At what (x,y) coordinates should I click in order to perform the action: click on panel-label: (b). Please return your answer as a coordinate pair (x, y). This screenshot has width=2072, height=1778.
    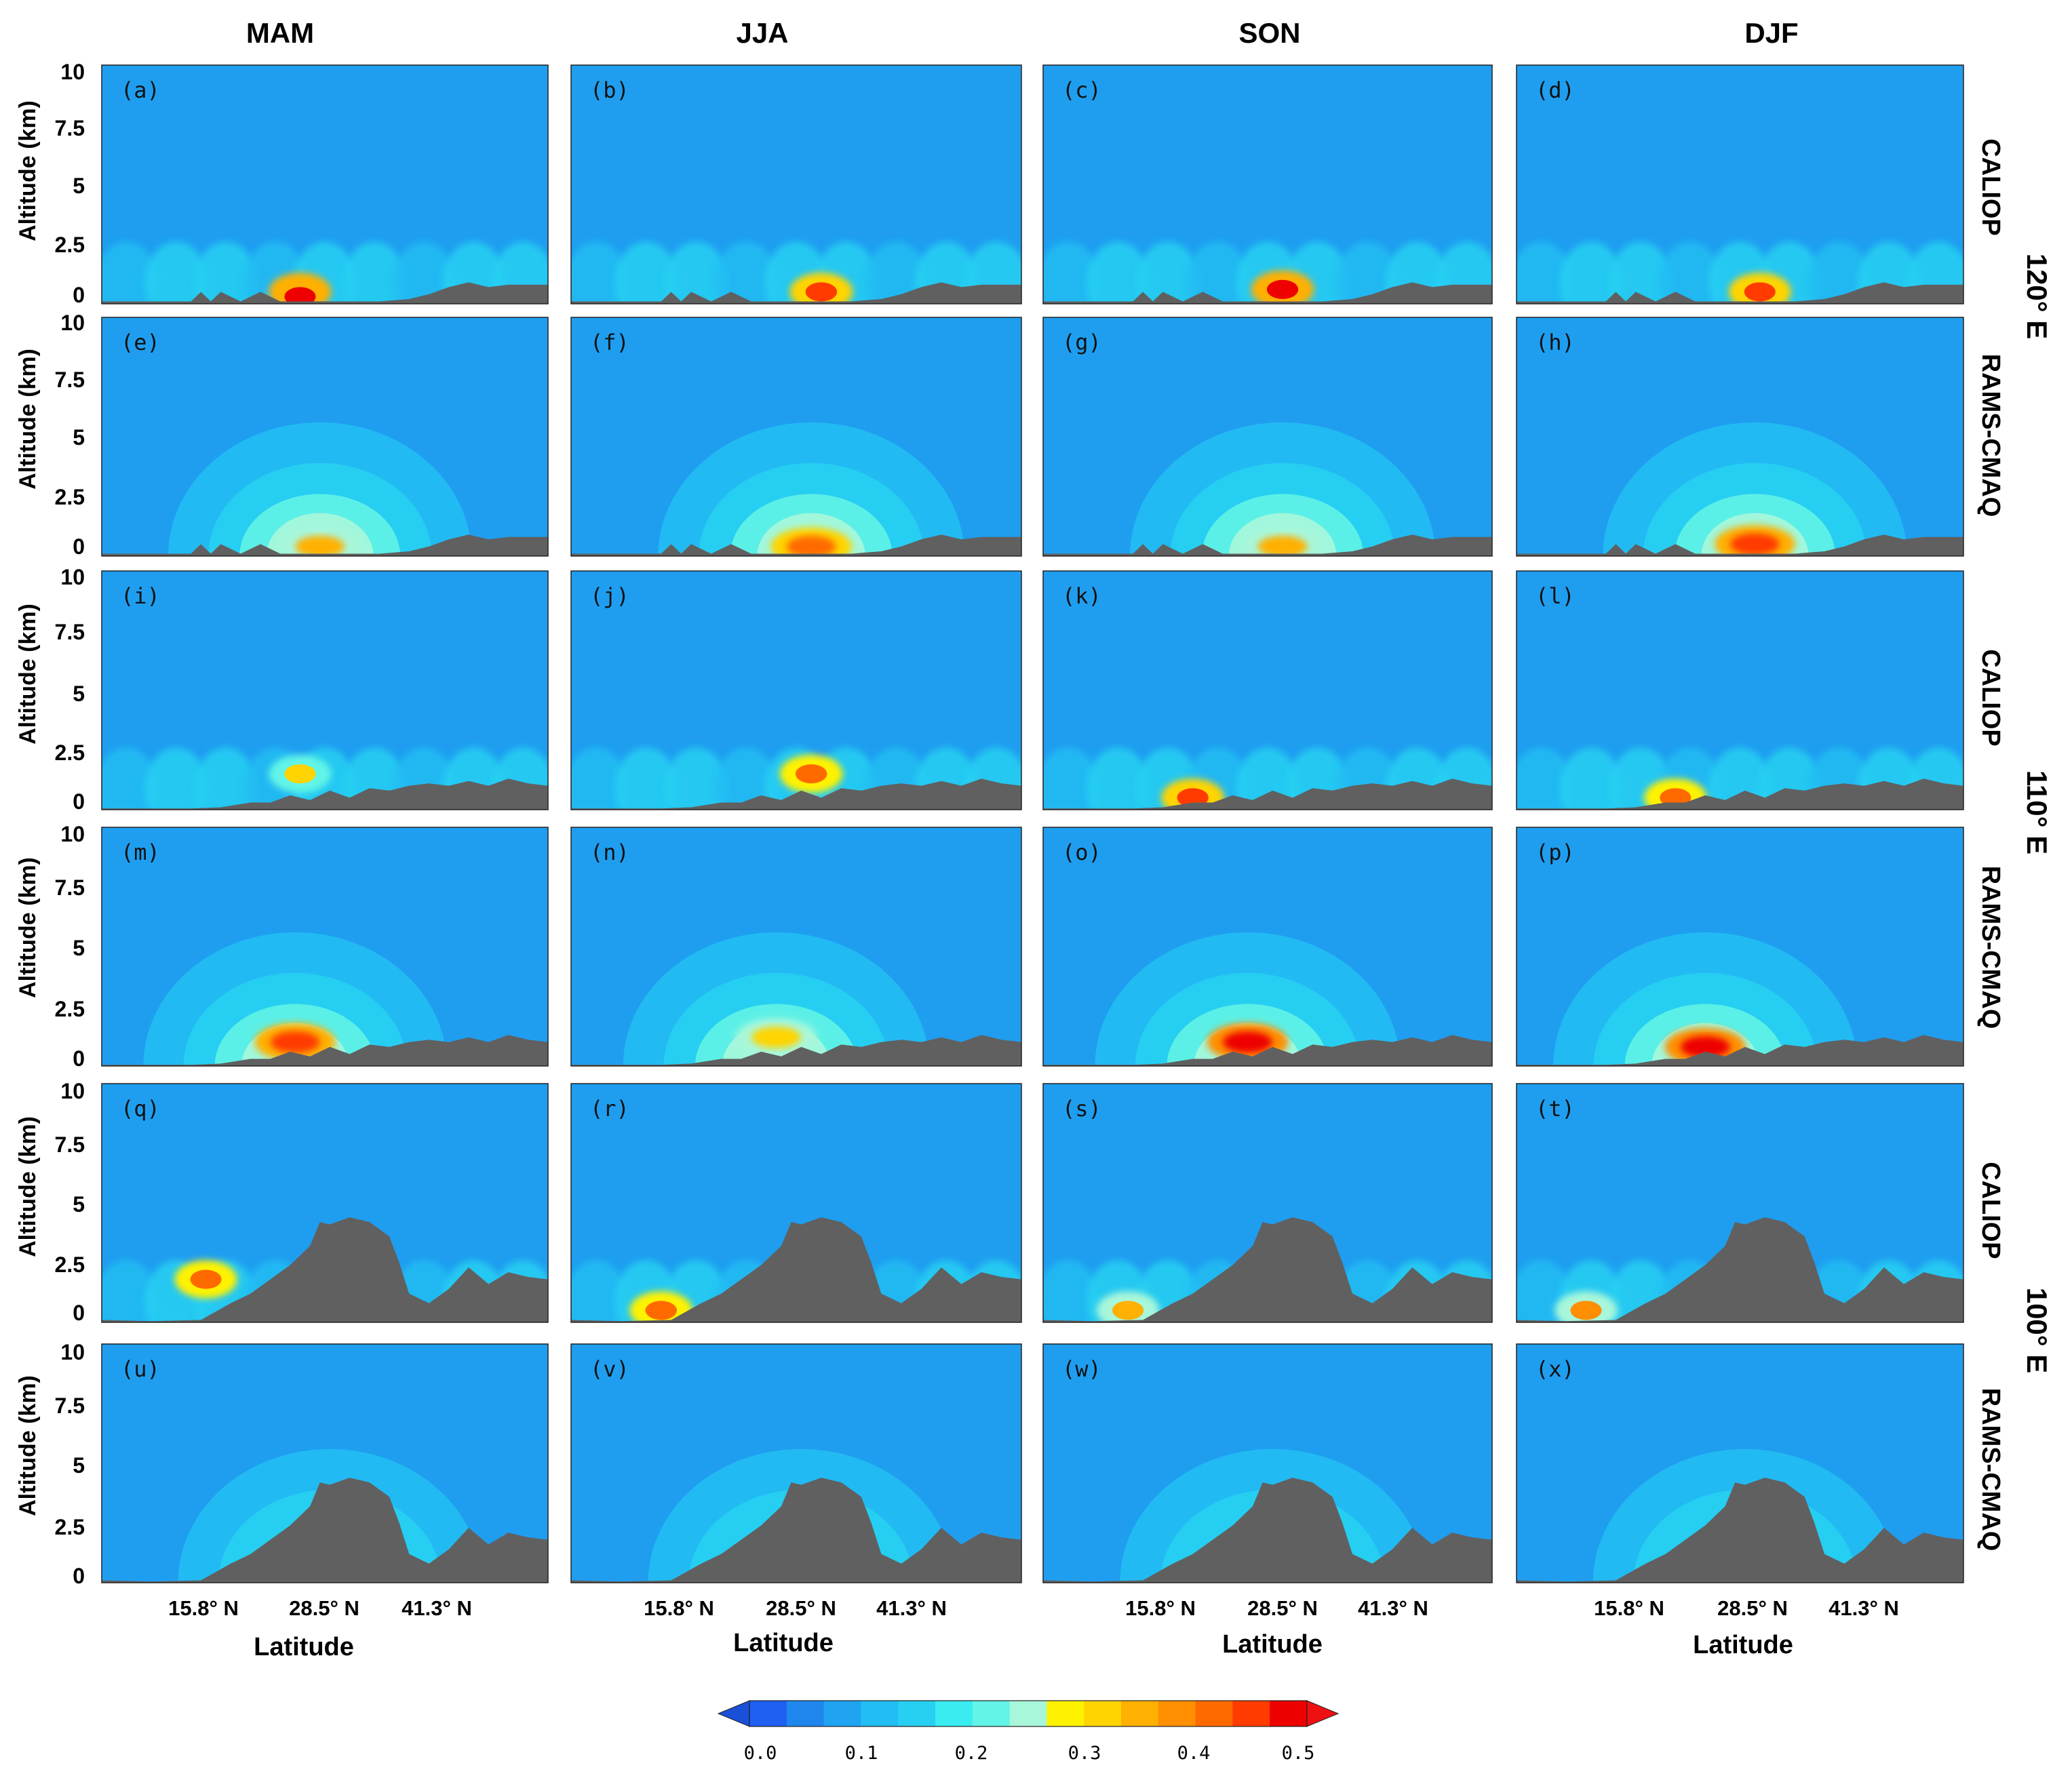
    Looking at the image, I should click on (609, 90).